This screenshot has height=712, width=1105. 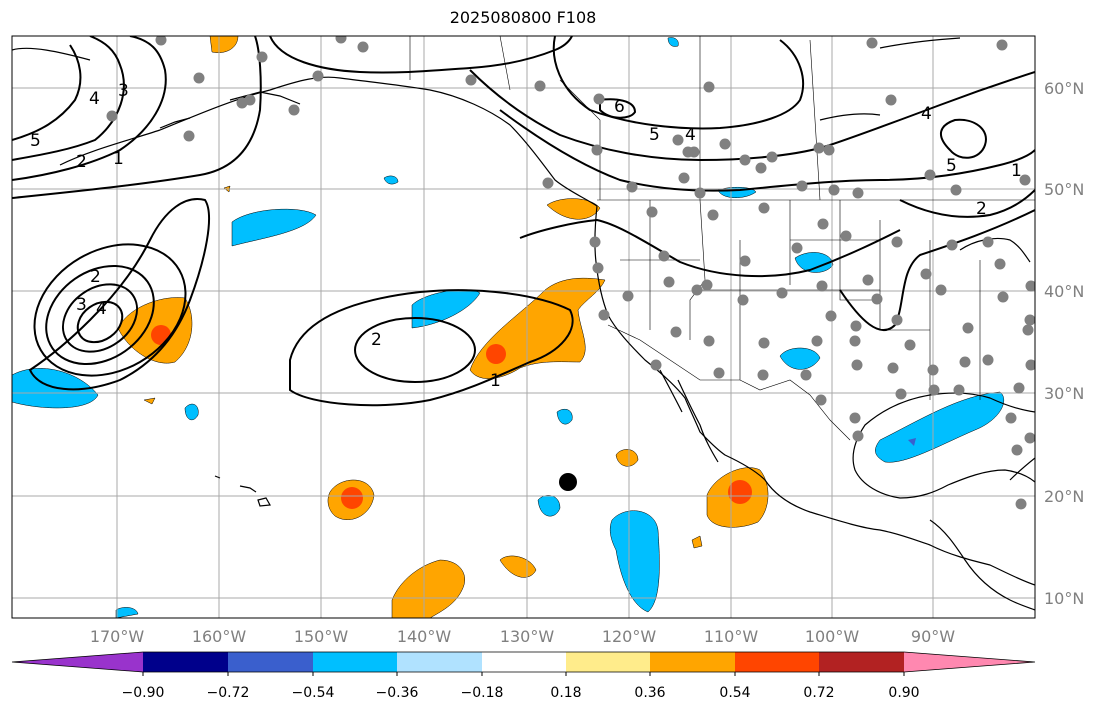 What do you see at coordinates (397, 693) in the screenshot?
I see `colorbar-tick-label: −0.36` at bounding box center [397, 693].